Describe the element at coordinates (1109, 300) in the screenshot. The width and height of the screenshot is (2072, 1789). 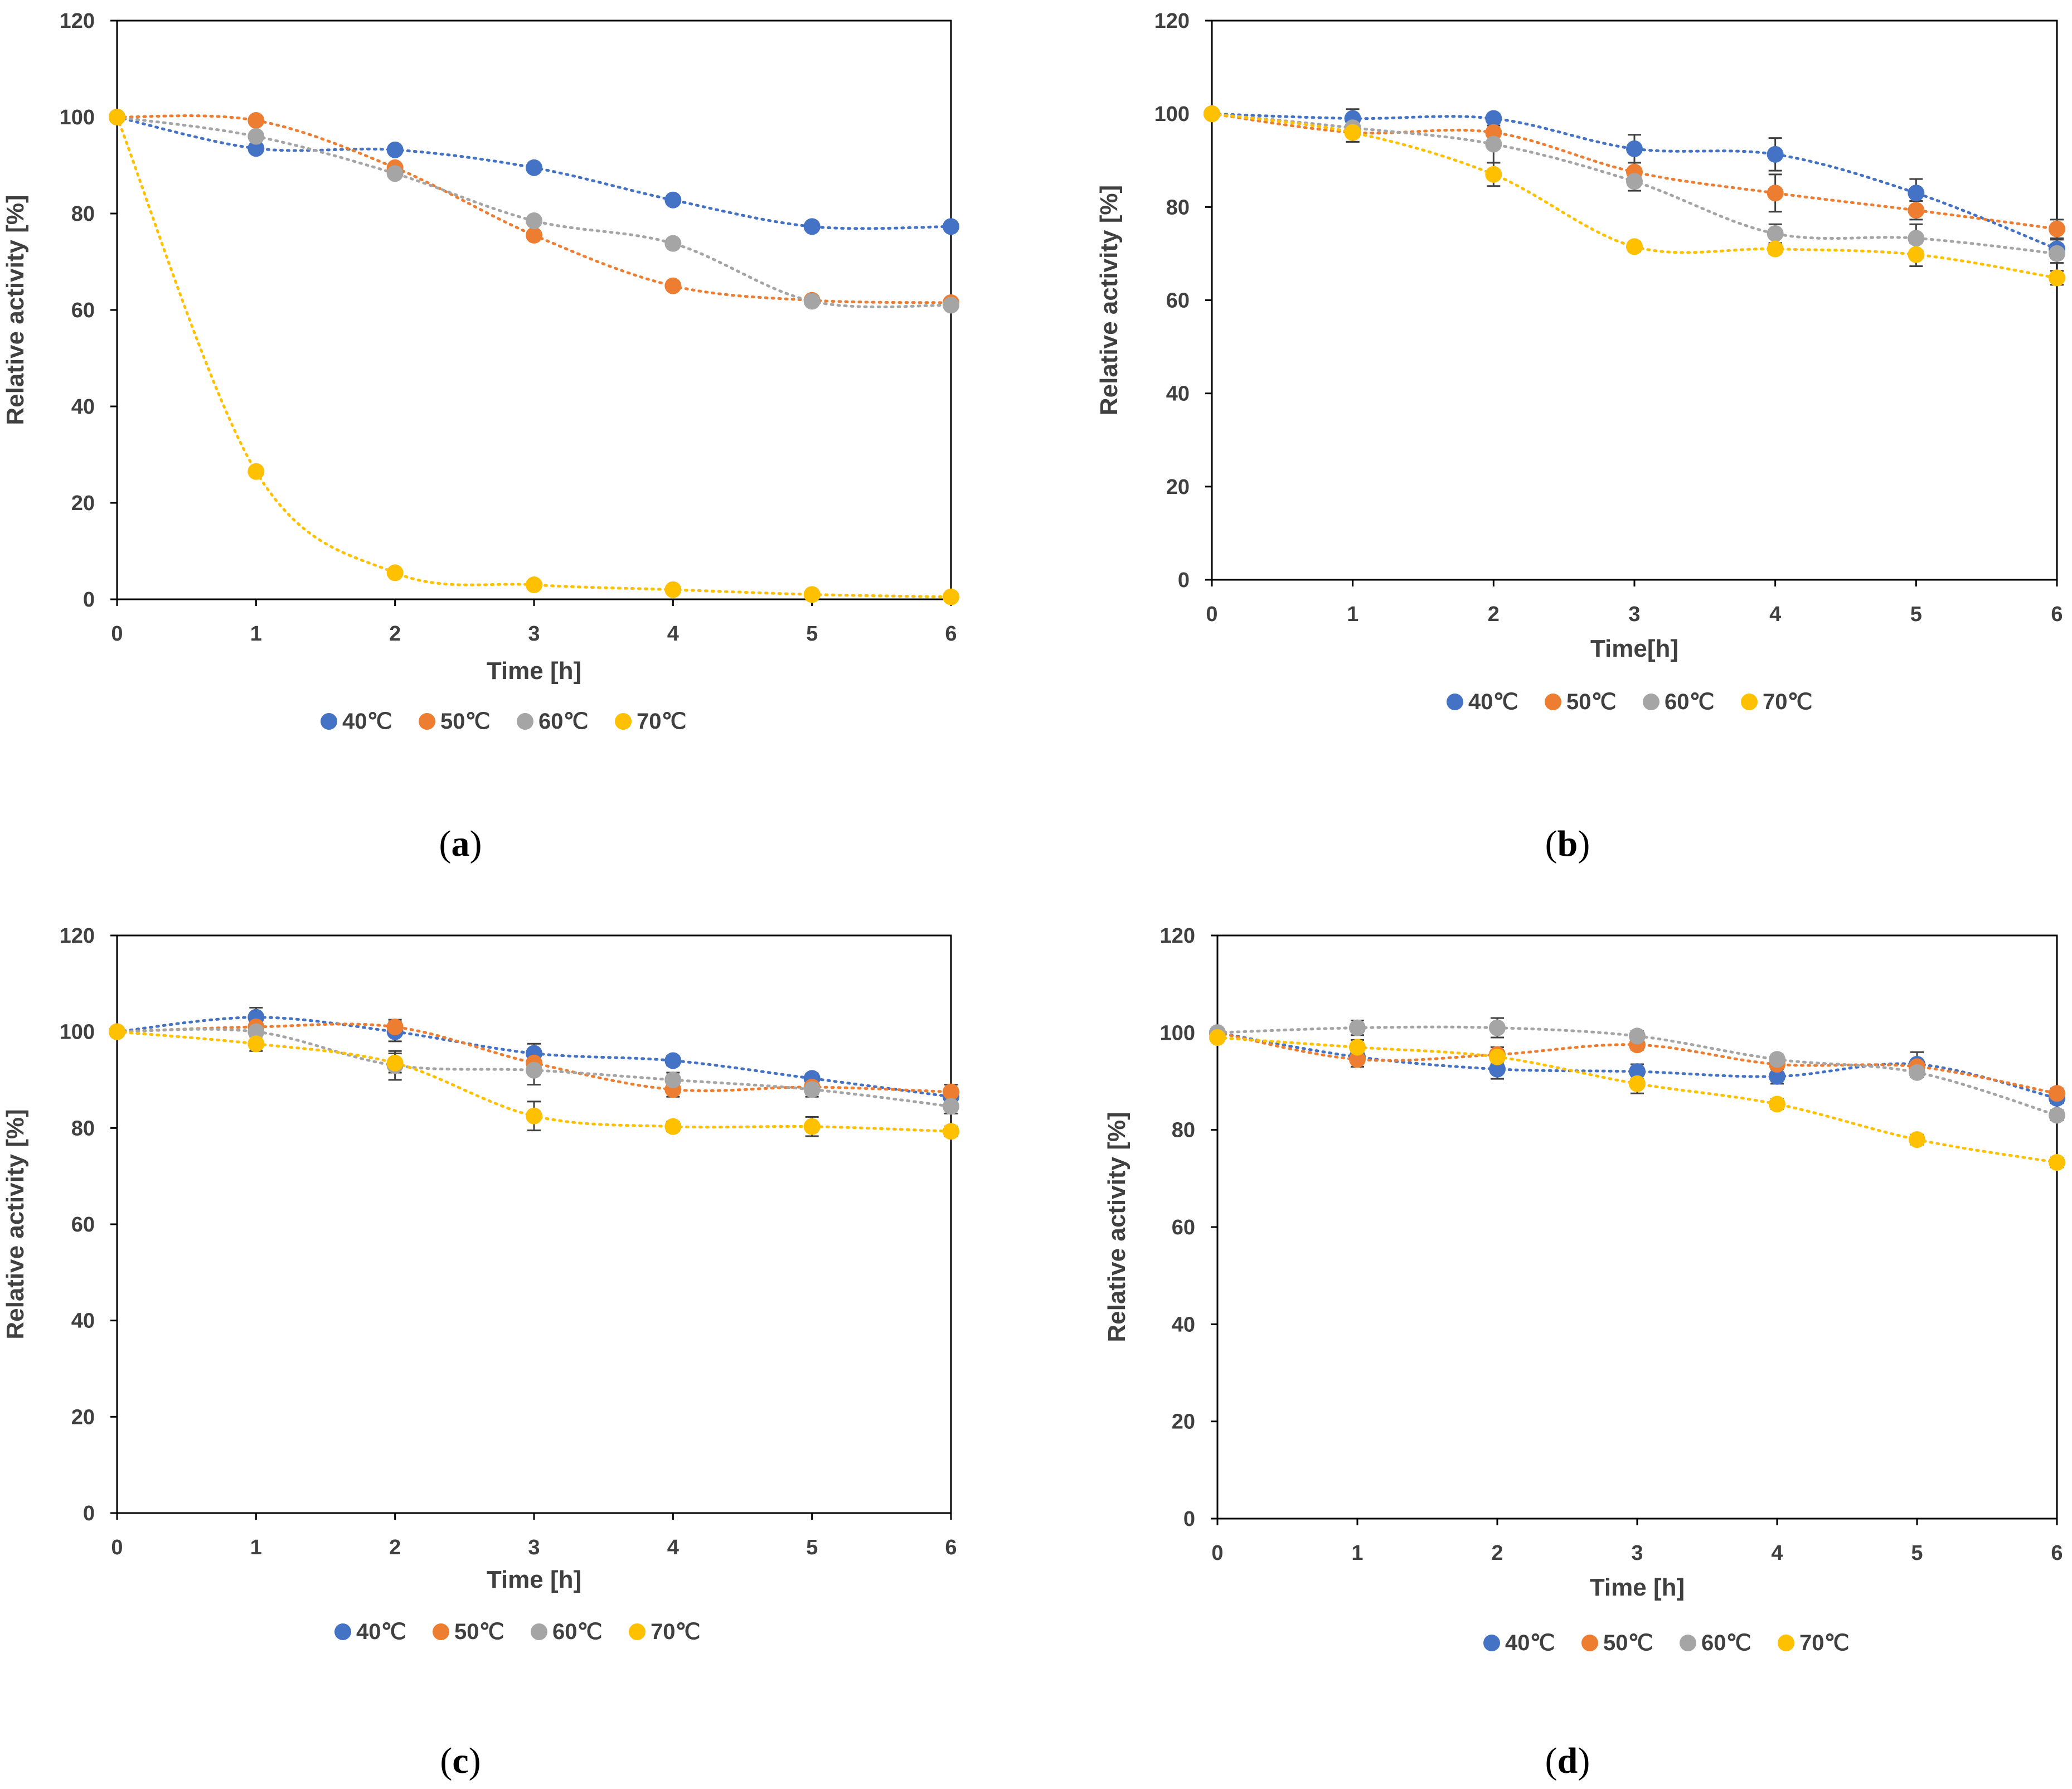
I see `y-axis-title: Relative activity [%]` at that location.